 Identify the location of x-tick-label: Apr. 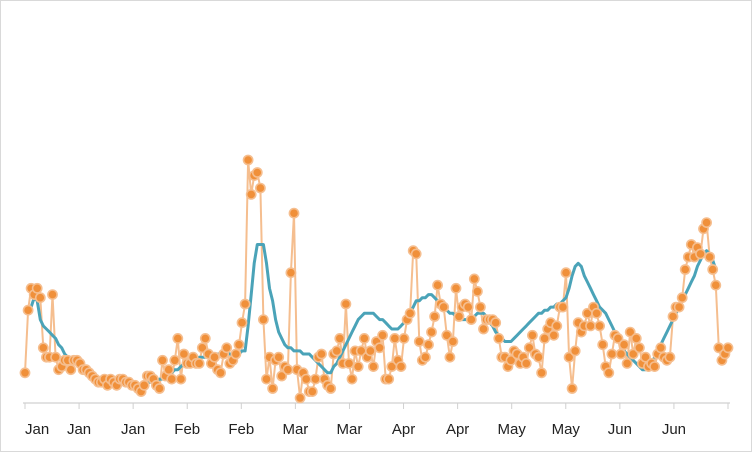
(403, 429).